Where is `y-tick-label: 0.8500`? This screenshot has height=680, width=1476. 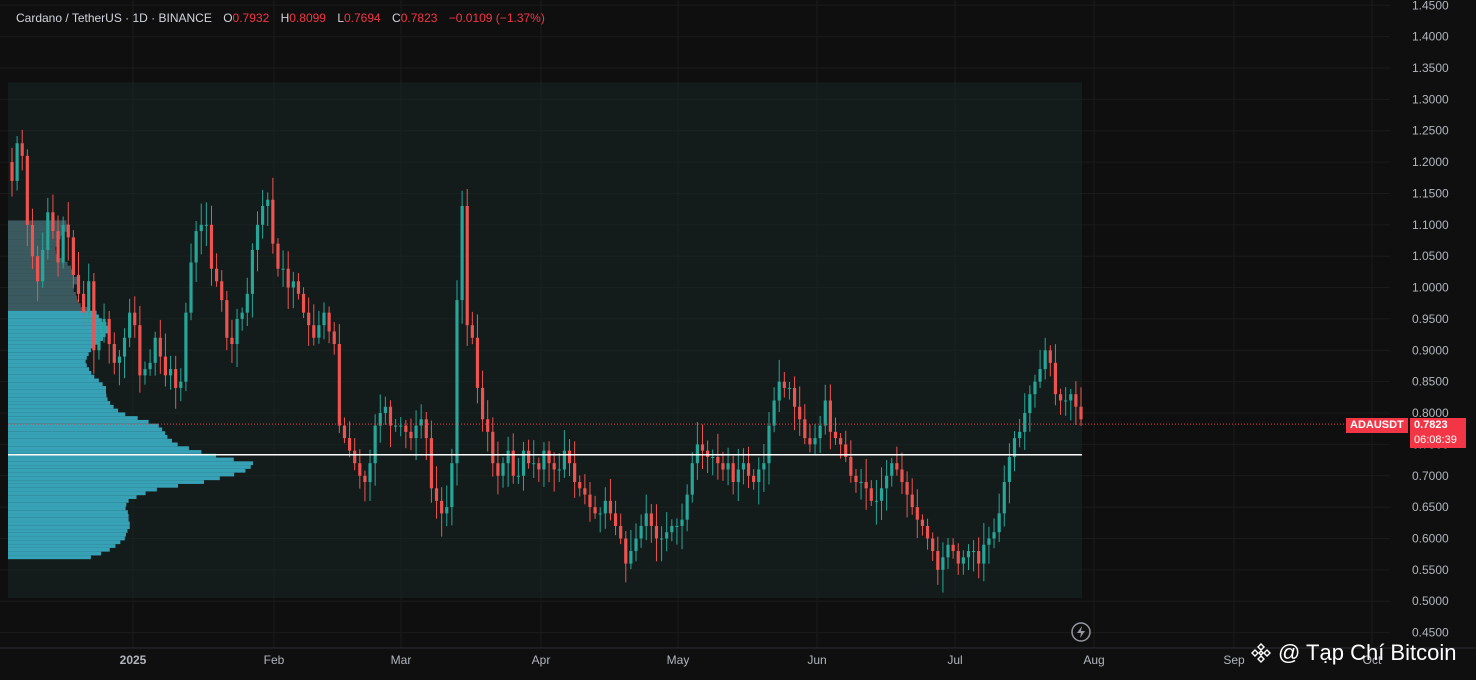 y-tick-label: 0.8500 is located at coordinates (1430, 382).